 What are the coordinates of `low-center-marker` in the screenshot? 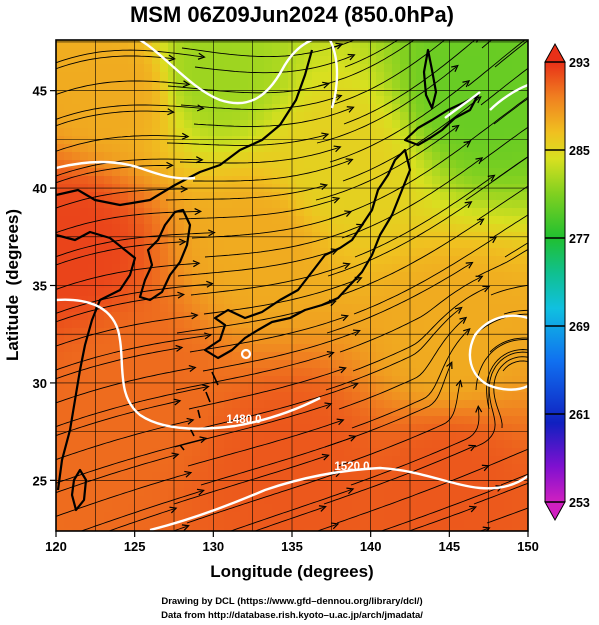 It's located at (246, 354).